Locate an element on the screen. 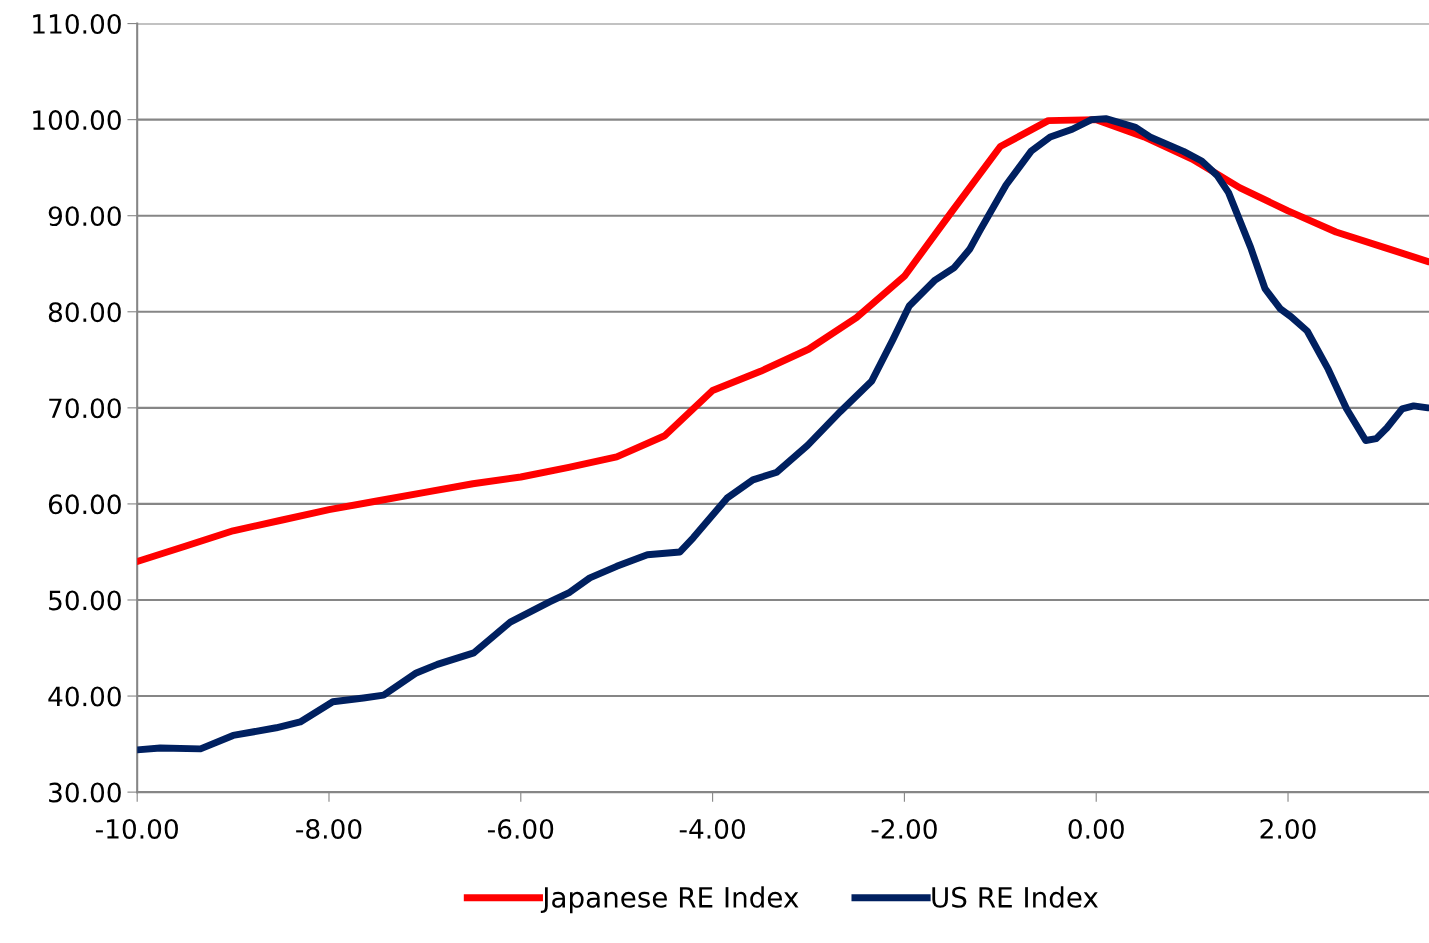 This screenshot has height=943, width=1429. legend-label: Japanese RE Index is located at coordinates (669, 900).